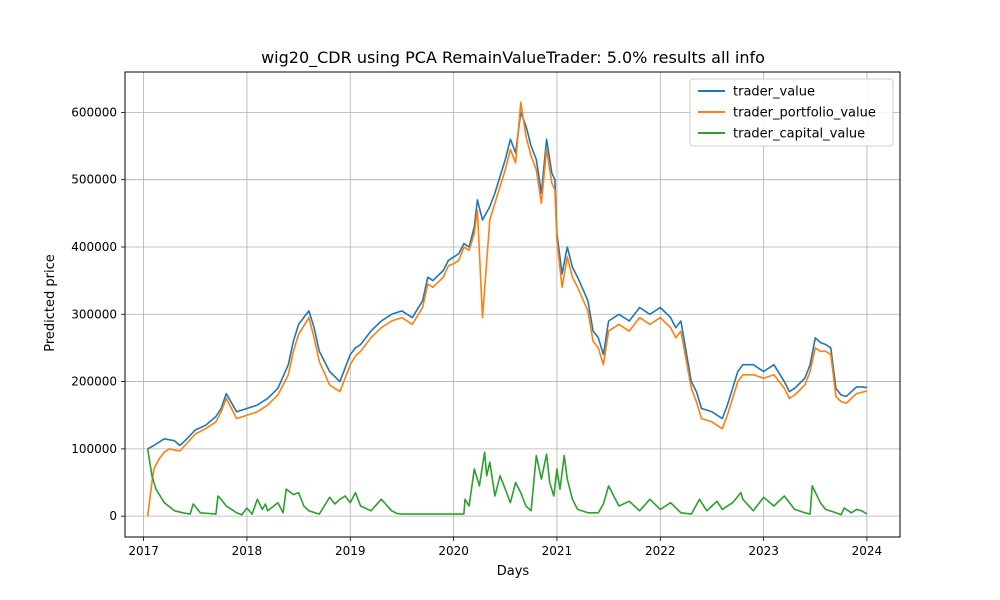  Describe the element at coordinates (143, 551) in the screenshot. I see `x-tick-label: 2017` at that location.